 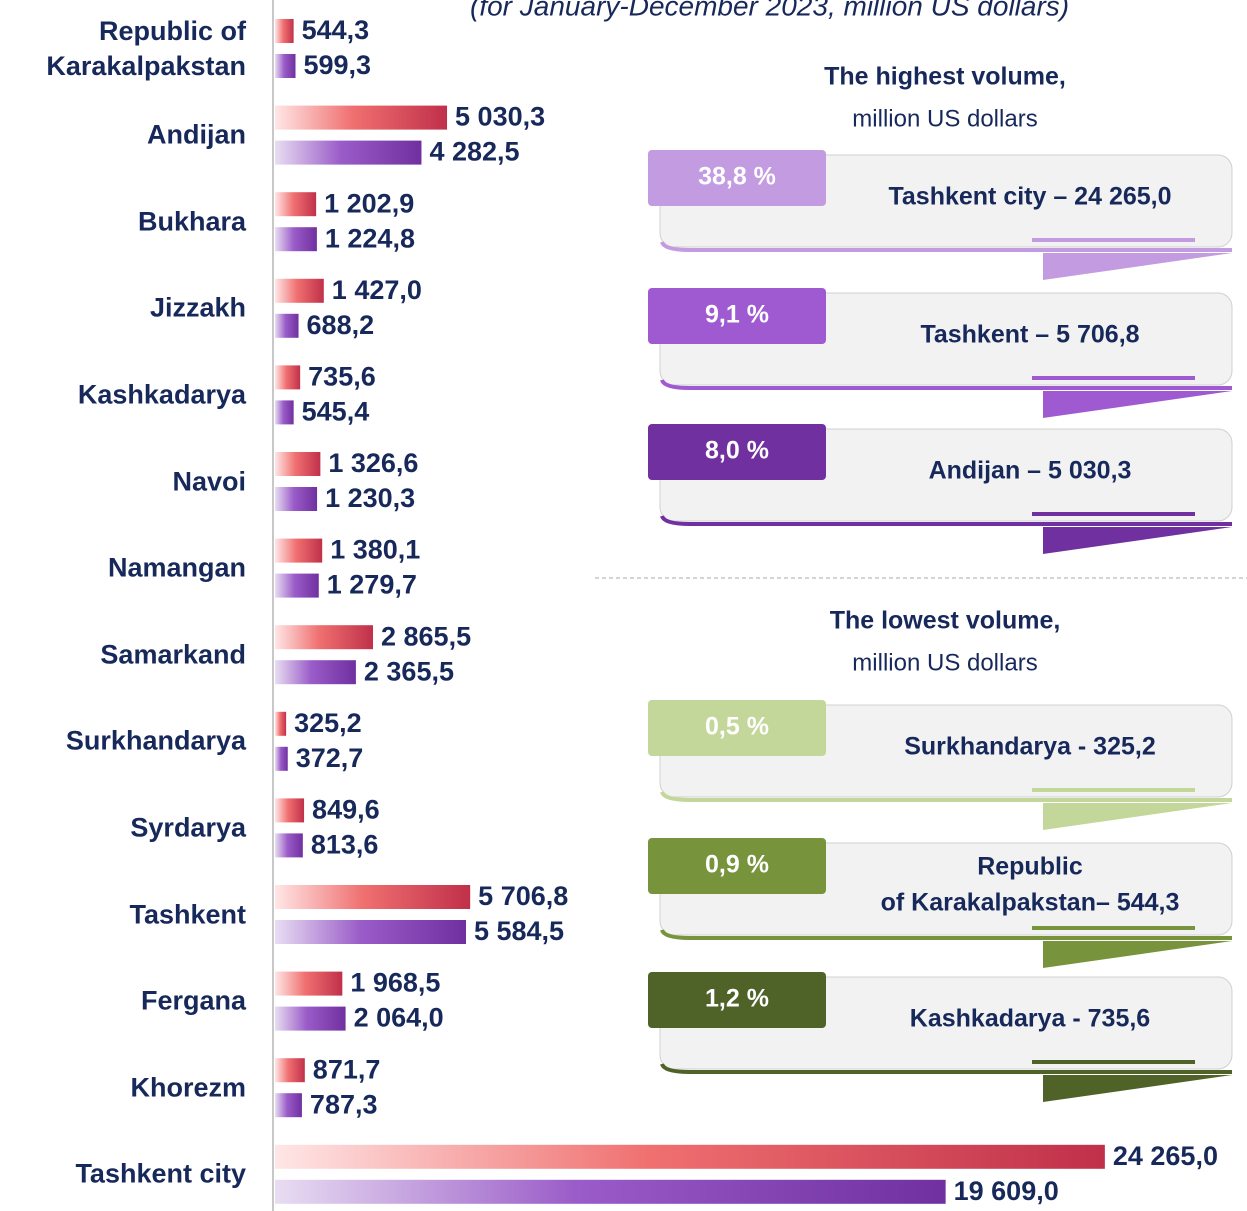 I want to click on value-label: 24 265,0, so click(x=1165, y=1156).